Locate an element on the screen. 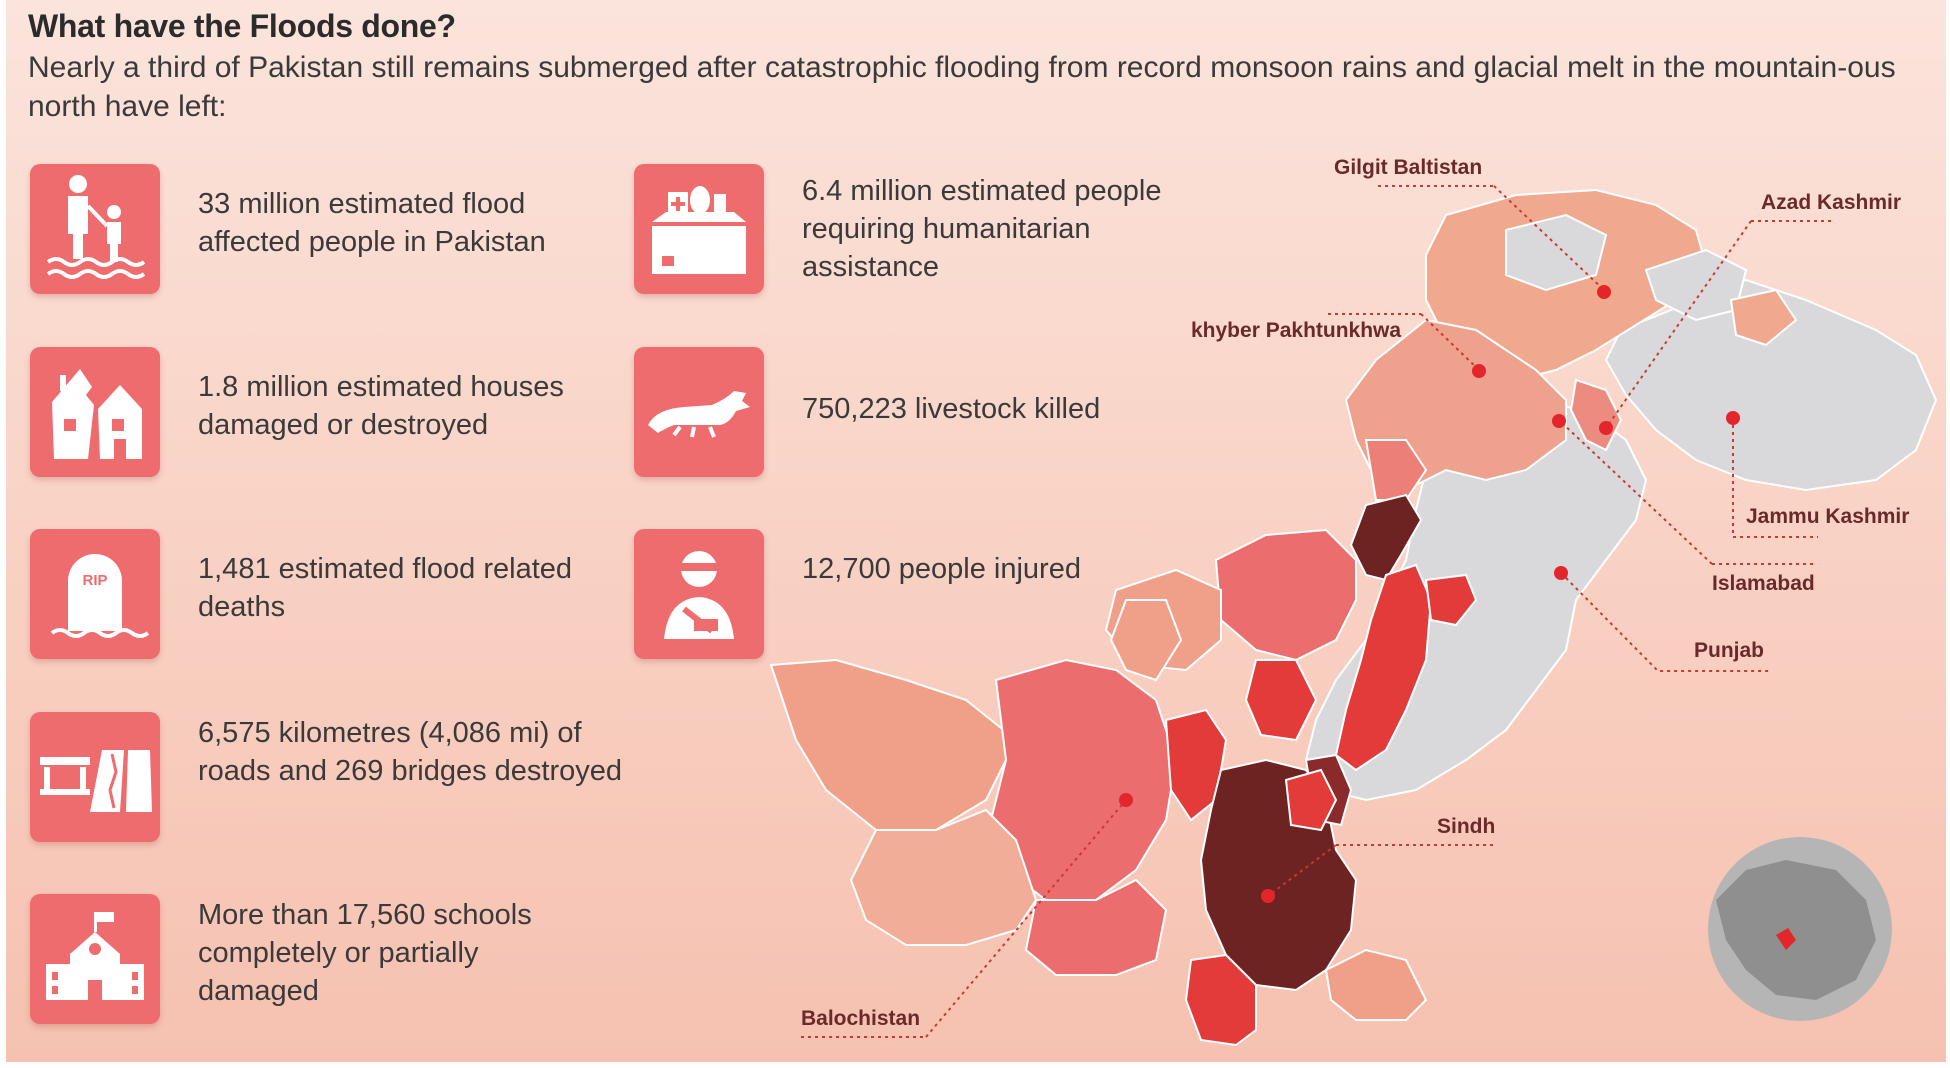 The height and width of the screenshot is (1068, 1950). map-region-sindh-south-severe is located at coordinates (1220, 1000).